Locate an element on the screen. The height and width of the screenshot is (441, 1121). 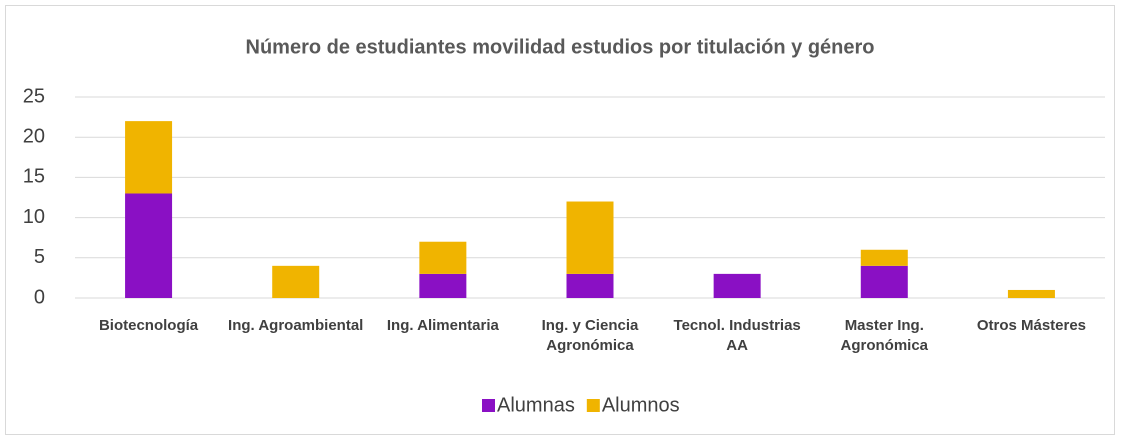
x-tick-label: Otros Másteres is located at coordinates (1031, 325).